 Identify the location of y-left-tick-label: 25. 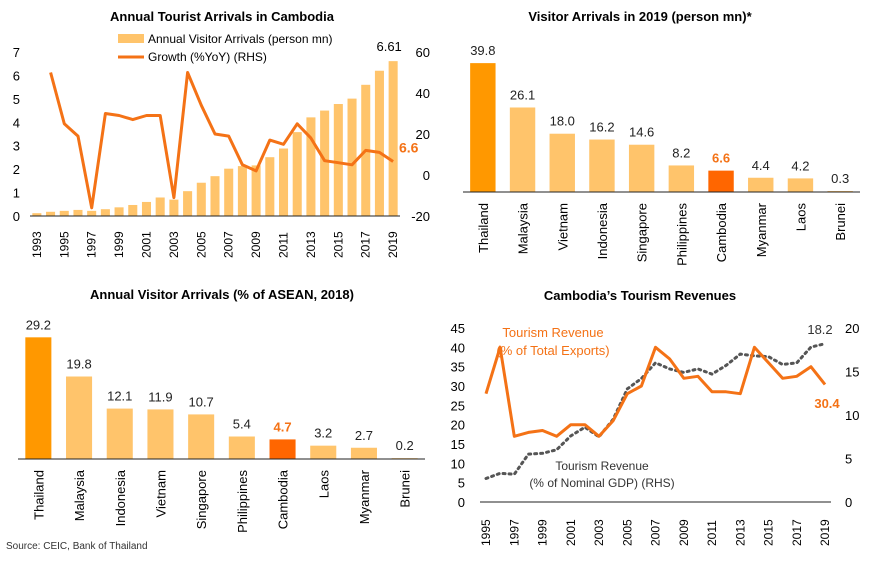
(458, 405).